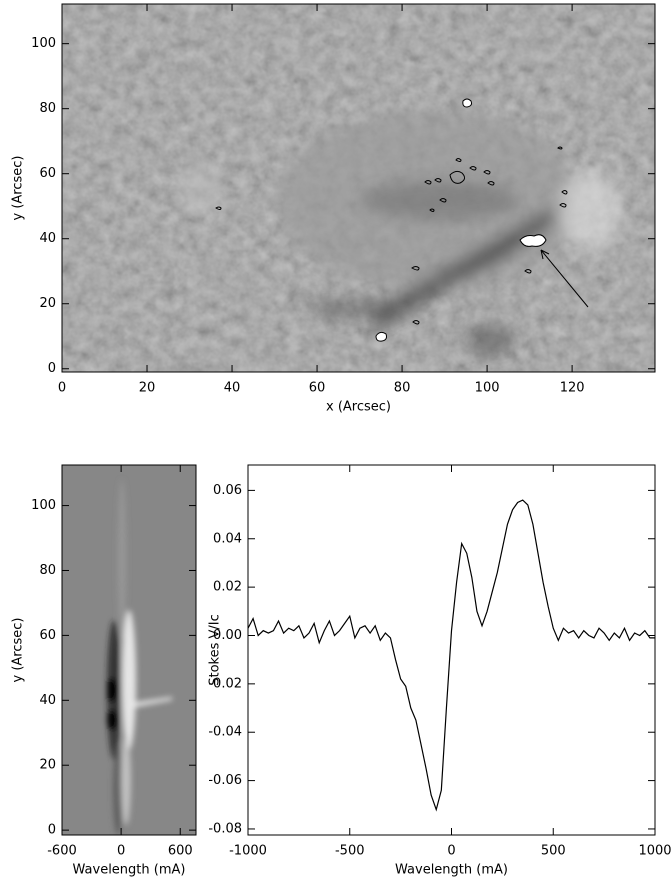 The height and width of the screenshot is (881, 672). I want to click on y-tick-label: 0.02, so click(227, 587).